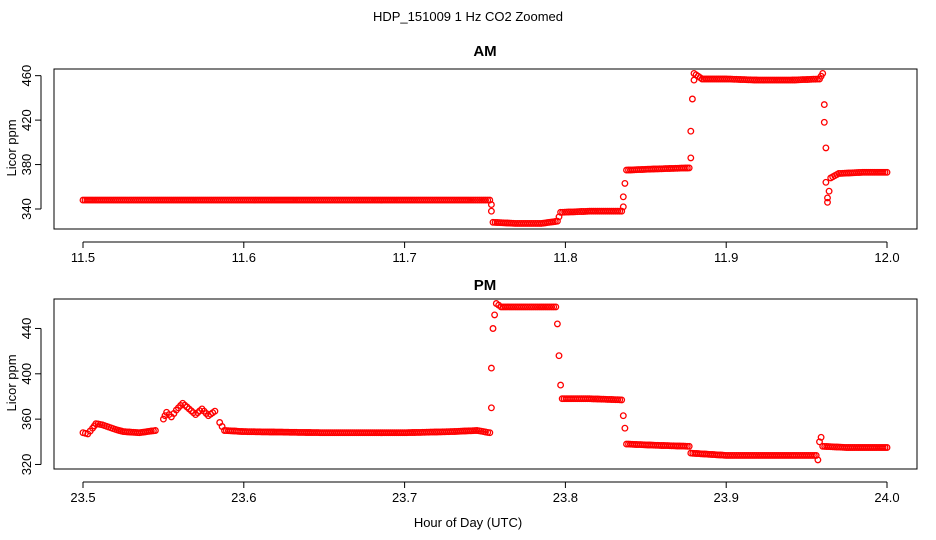  Describe the element at coordinates (468, 16) in the screenshot. I see `figure-title: HDP_151009 1 Hz CO2 Zoomed` at that location.